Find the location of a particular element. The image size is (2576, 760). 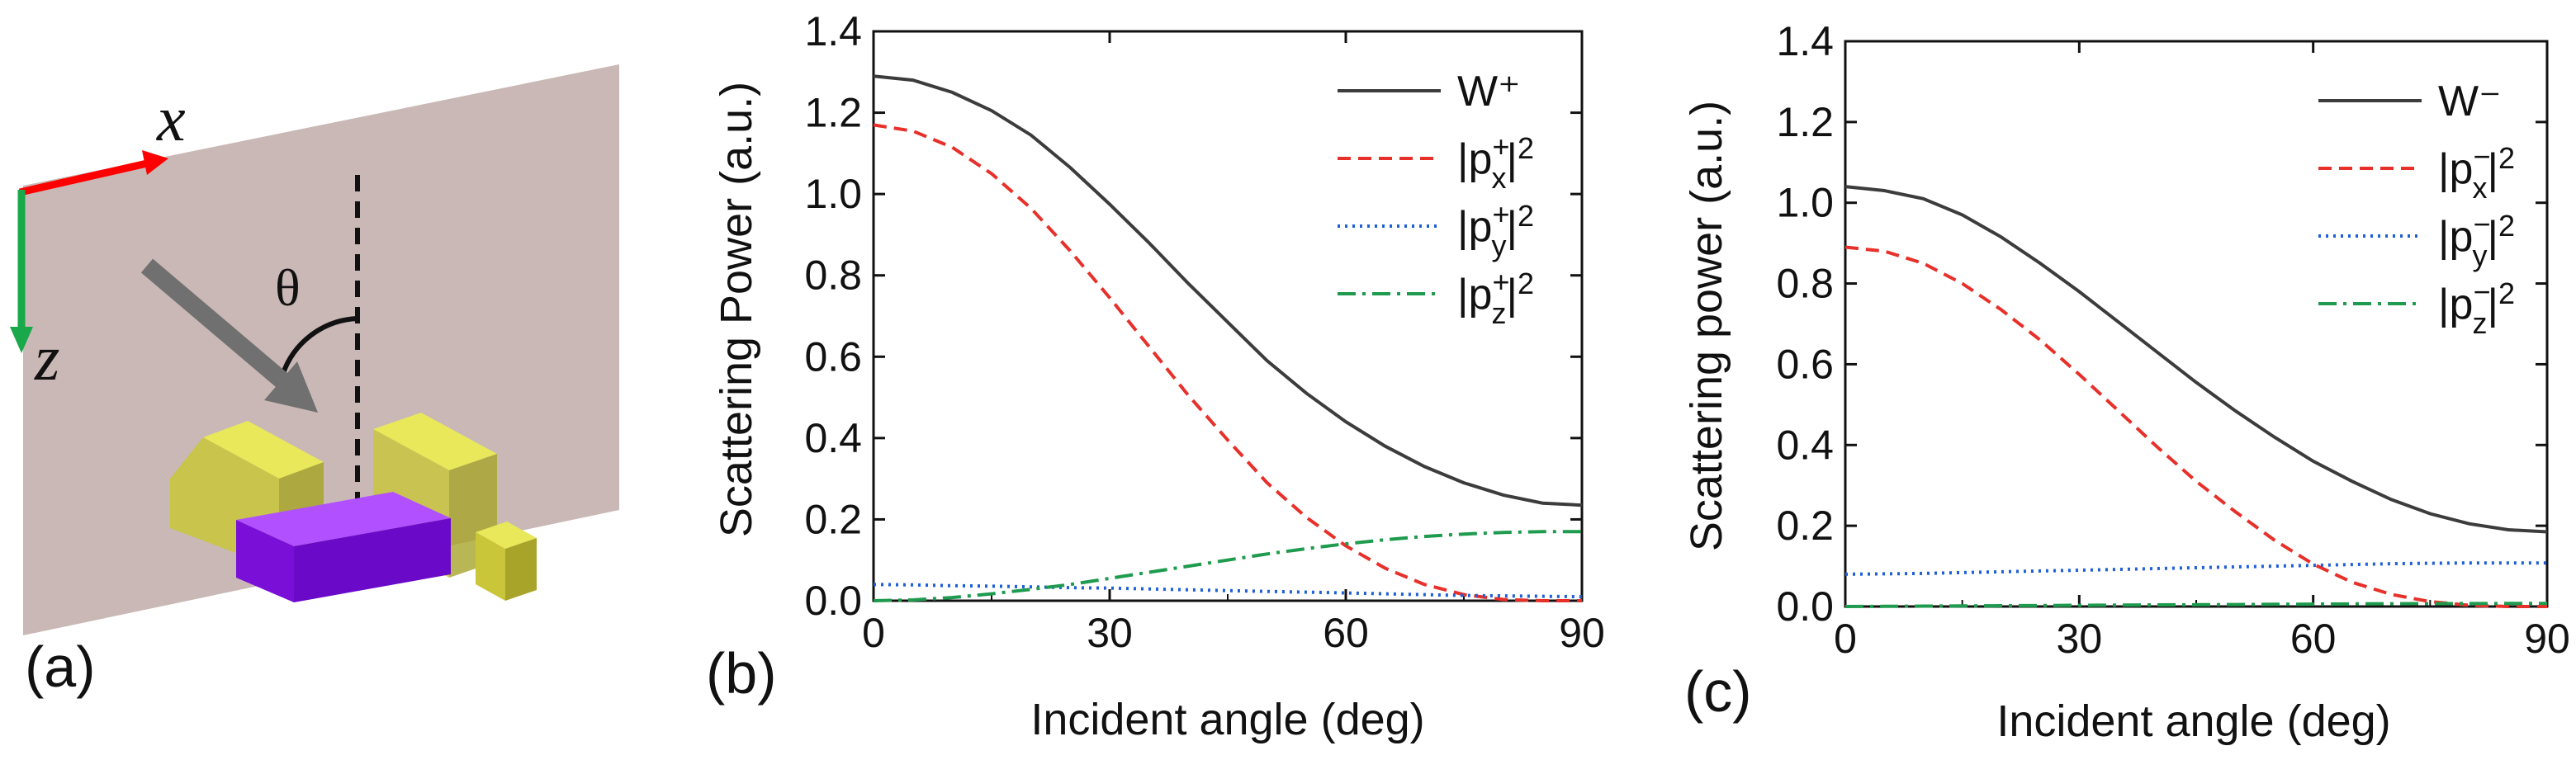

chart-c-y-tick-label-0: 0.0 is located at coordinates (1805, 606).